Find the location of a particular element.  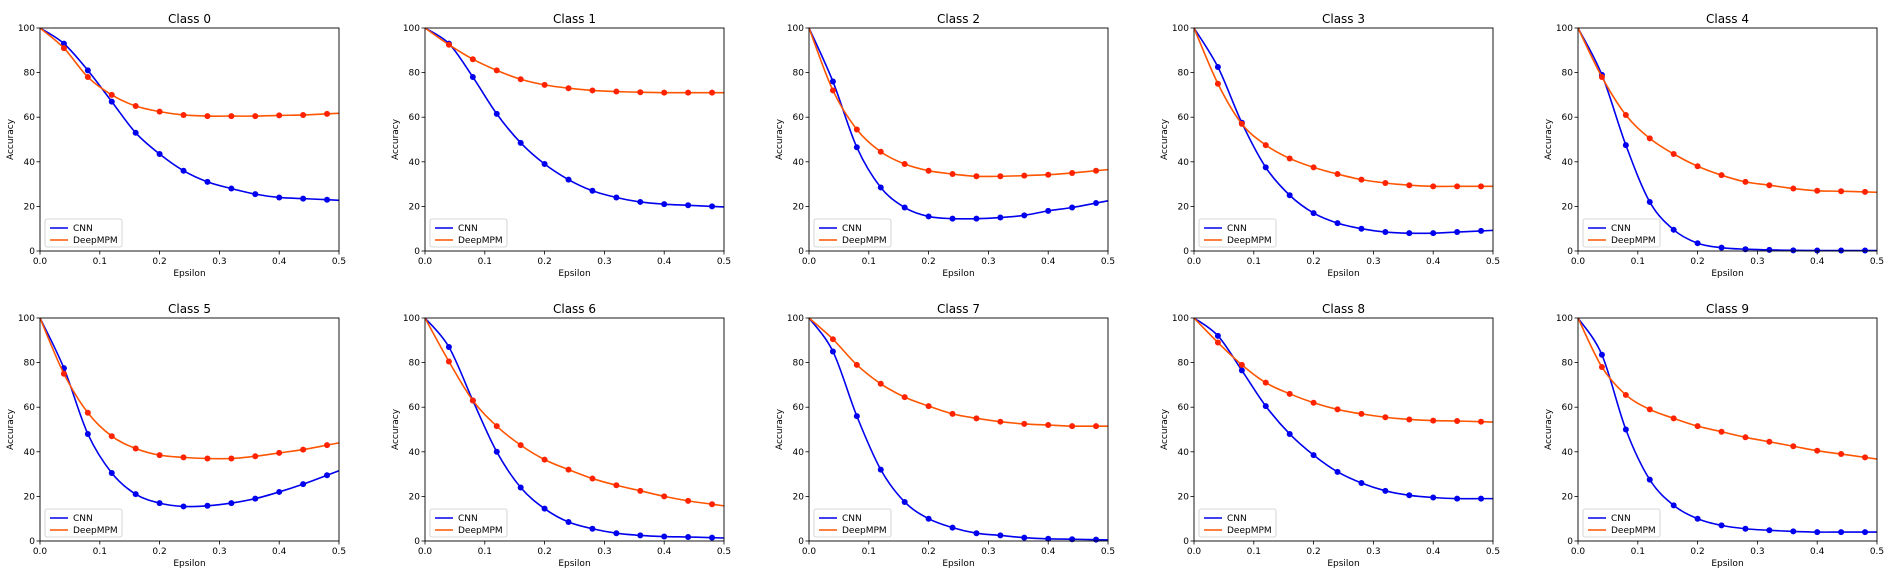

y-tick-label: 40 is located at coordinates (1184, 453).